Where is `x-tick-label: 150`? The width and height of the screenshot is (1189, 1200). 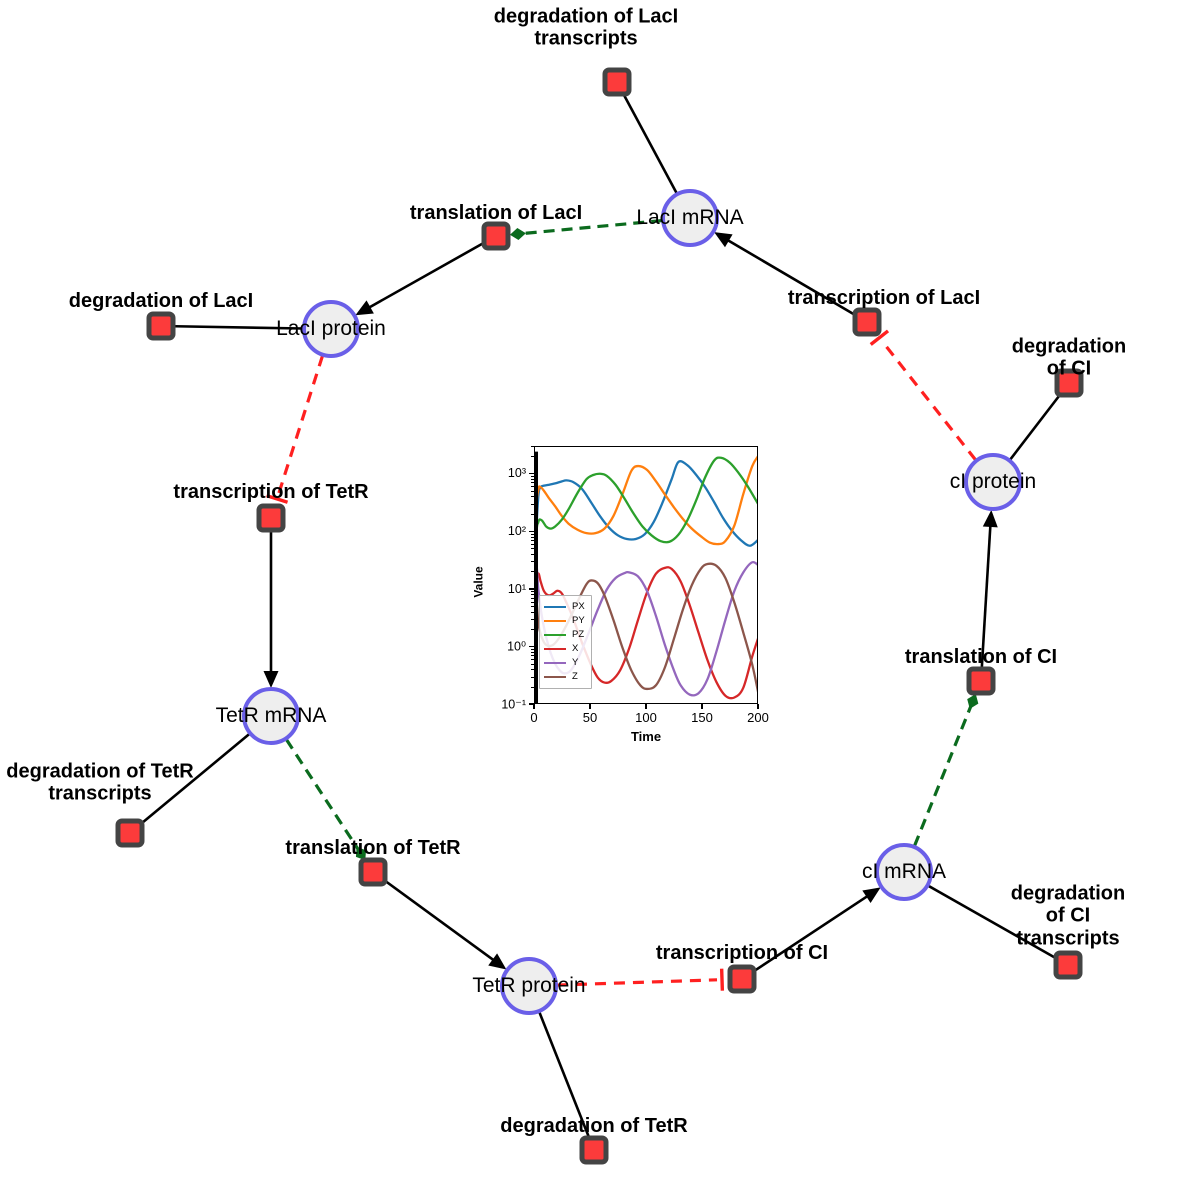 x-tick-label: 150 is located at coordinates (702, 717).